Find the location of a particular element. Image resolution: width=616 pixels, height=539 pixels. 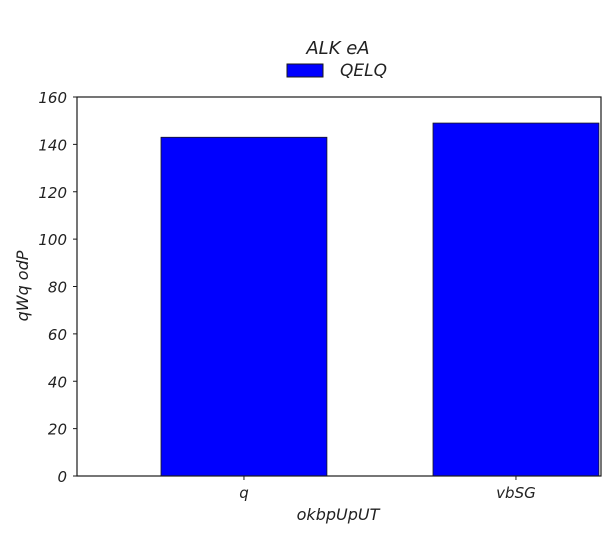

y-axis-ticks: 0 20 40 60 80 100 120 140 160 is located at coordinates (57, 287).